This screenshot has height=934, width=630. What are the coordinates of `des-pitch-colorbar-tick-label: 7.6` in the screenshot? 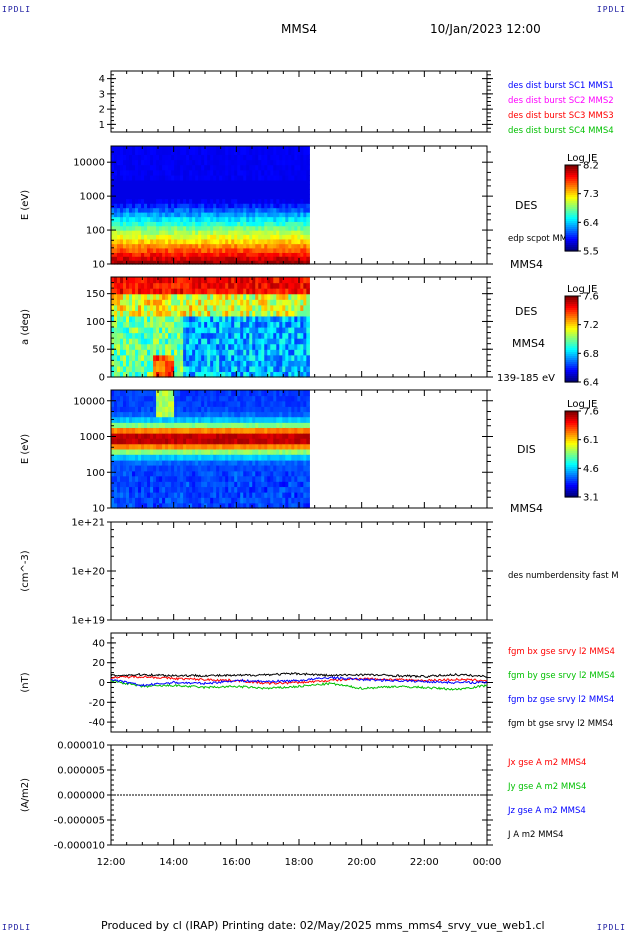 It's located at (591, 297).